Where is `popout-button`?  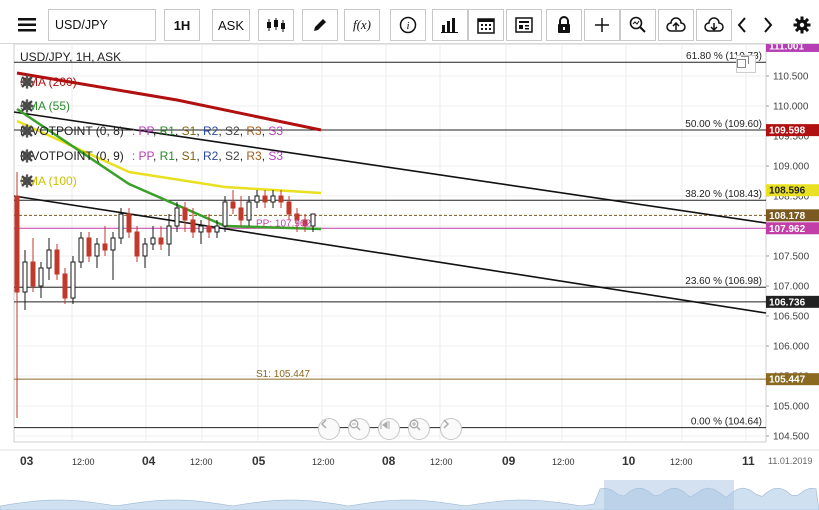
popout-button is located at coordinates (746, 64).